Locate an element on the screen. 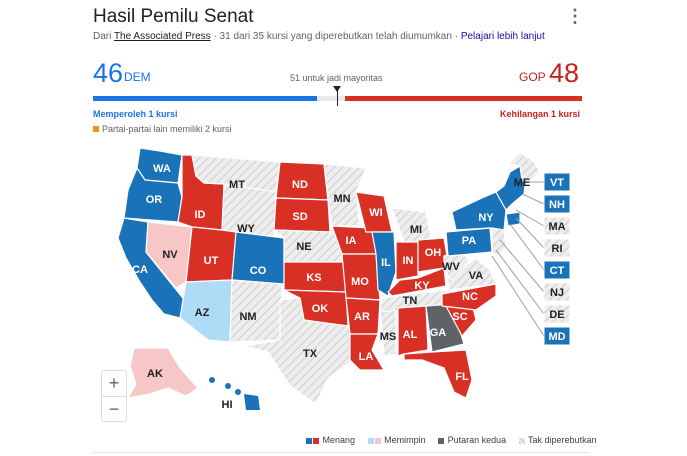  majority-label: 51 untuk jadi mayoritas is located at coordinates (336, 78).